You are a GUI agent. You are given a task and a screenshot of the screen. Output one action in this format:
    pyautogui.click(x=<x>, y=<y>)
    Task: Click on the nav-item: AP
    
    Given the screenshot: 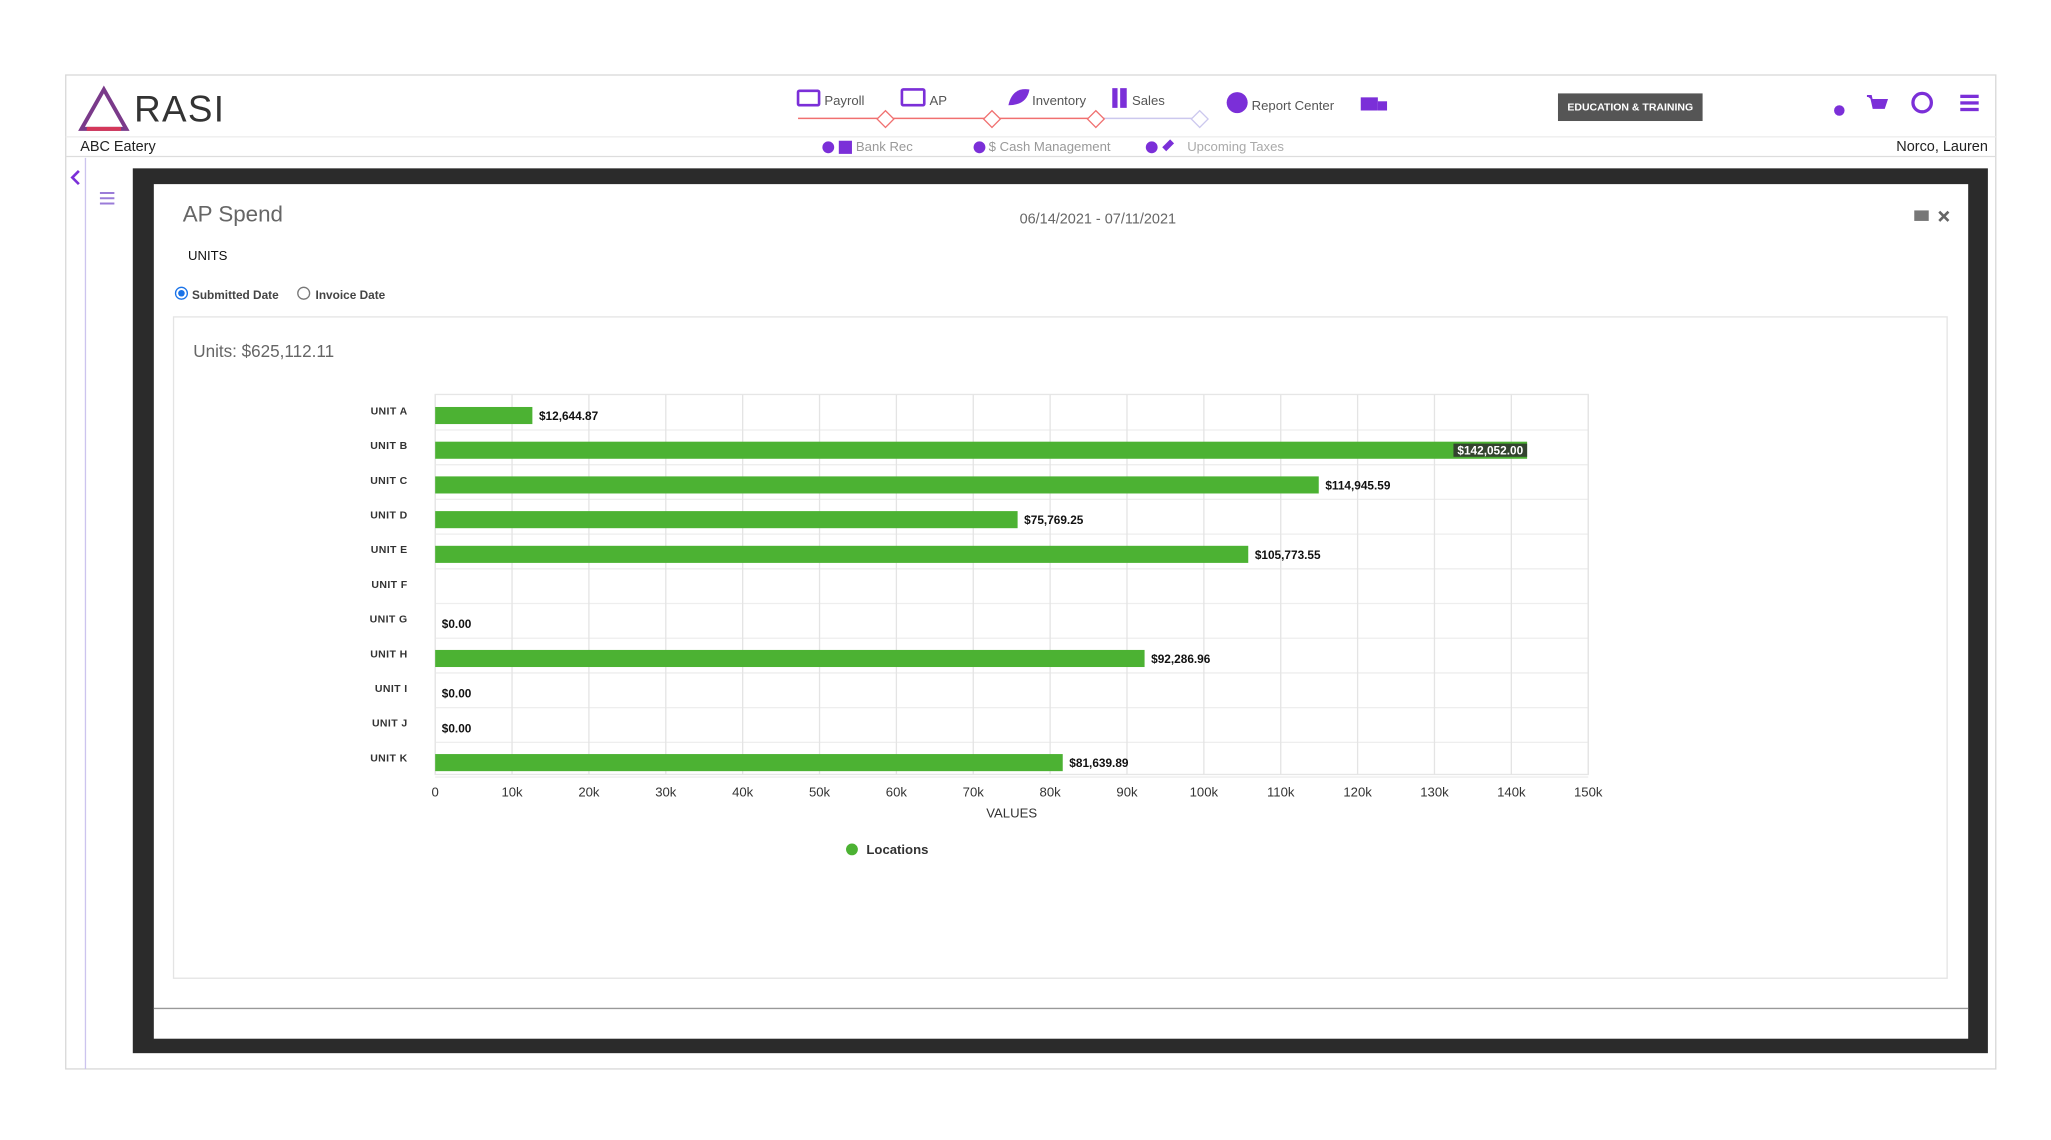 What is the action you would take?
    pyautogui.click(x=939, y=100)
    